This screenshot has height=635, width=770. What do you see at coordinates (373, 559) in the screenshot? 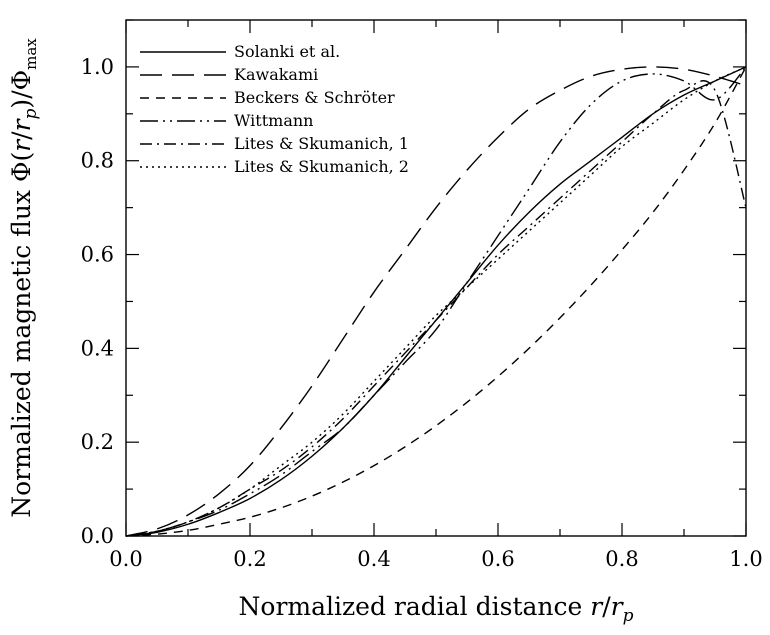
I see `x-tick-label: 0.4` at bounding box center [373, 559].